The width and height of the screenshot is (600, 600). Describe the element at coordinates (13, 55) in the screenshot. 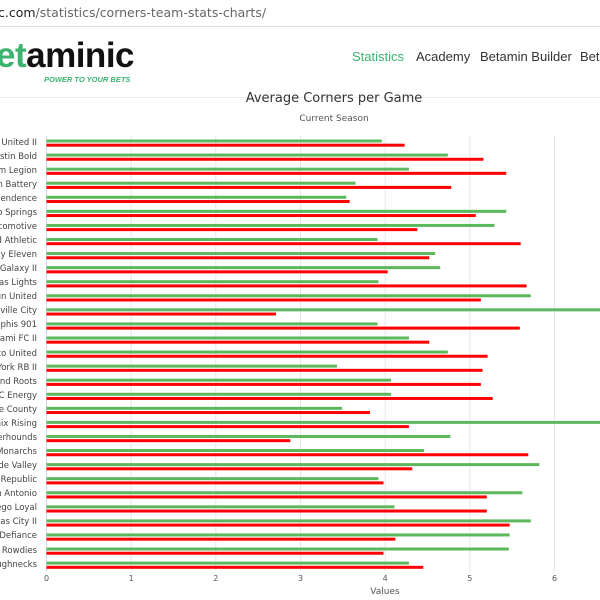

I see `logo-green-part: et` at that location.